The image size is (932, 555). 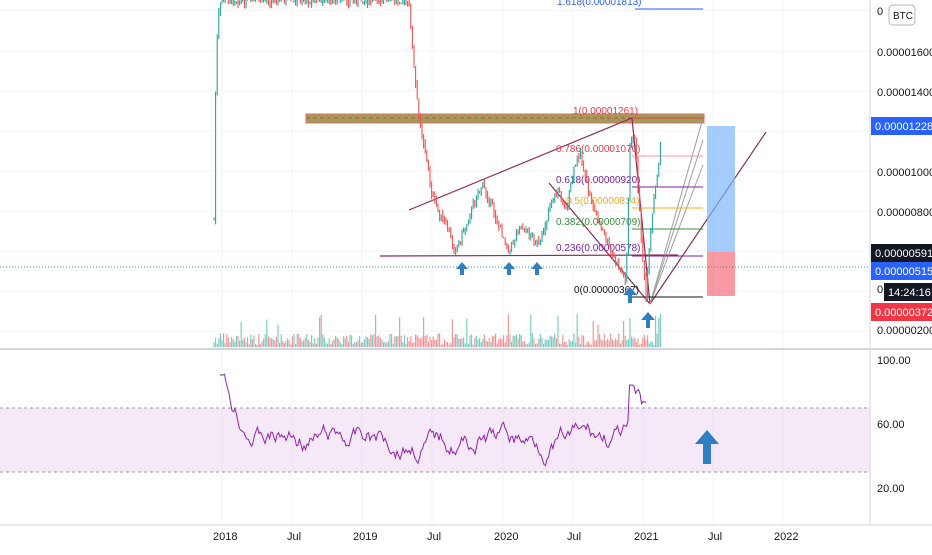 I want to click on price-tick: 0.00001000, so click(x=904, y=173).